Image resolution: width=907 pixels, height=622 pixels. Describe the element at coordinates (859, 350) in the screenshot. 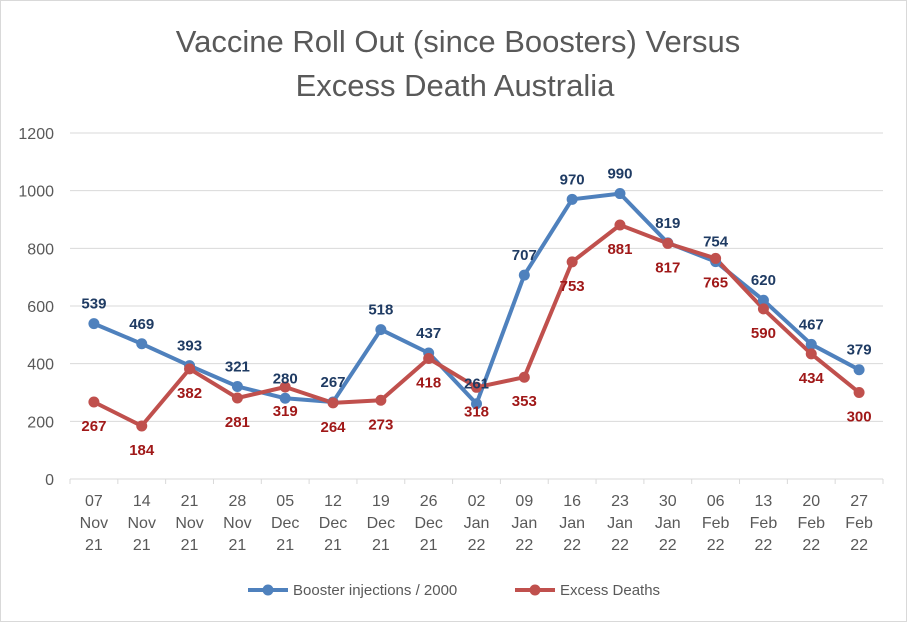

I see `data-label: 379` at that location.